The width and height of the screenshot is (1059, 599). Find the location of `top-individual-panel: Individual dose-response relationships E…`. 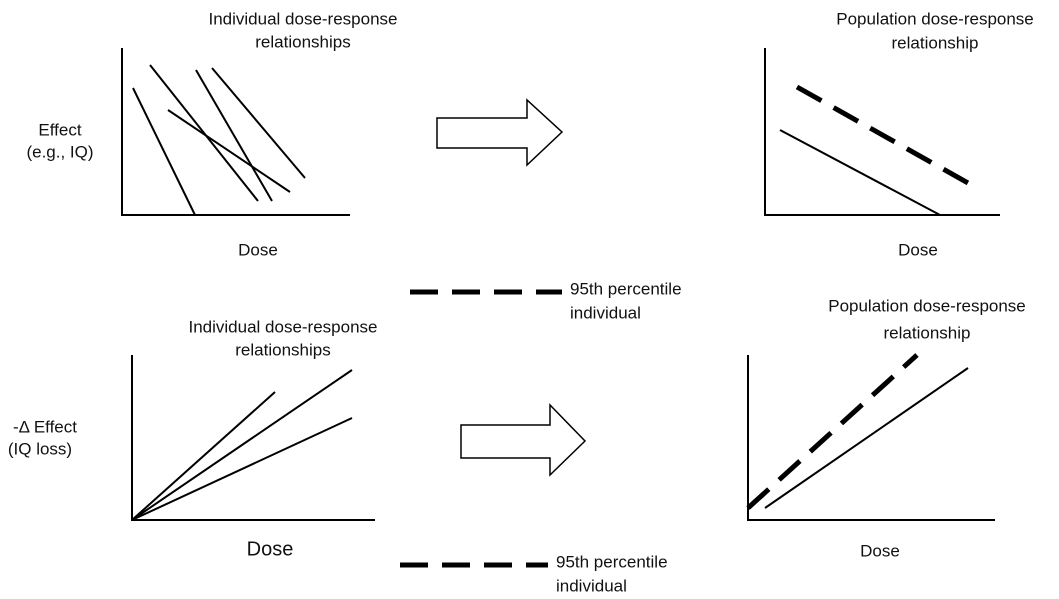

top-individual-panel: Individual dose-response relationships E… is located at coordinates (211, 134).